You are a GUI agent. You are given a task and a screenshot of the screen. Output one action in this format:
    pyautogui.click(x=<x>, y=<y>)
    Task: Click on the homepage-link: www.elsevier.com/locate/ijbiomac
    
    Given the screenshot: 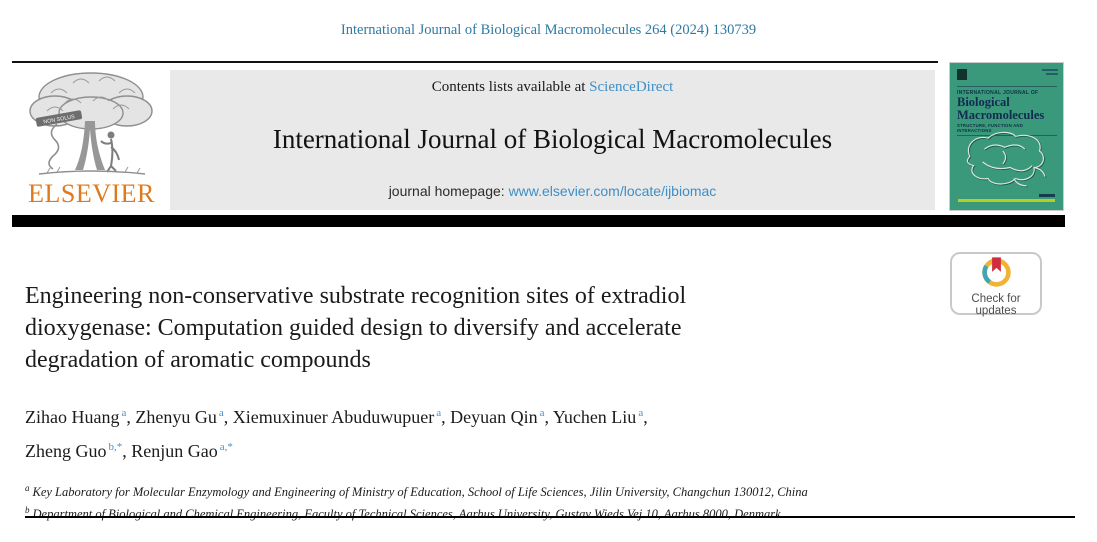 What is the action you would take?
    pyautogui.click(x=612, y=191)
    